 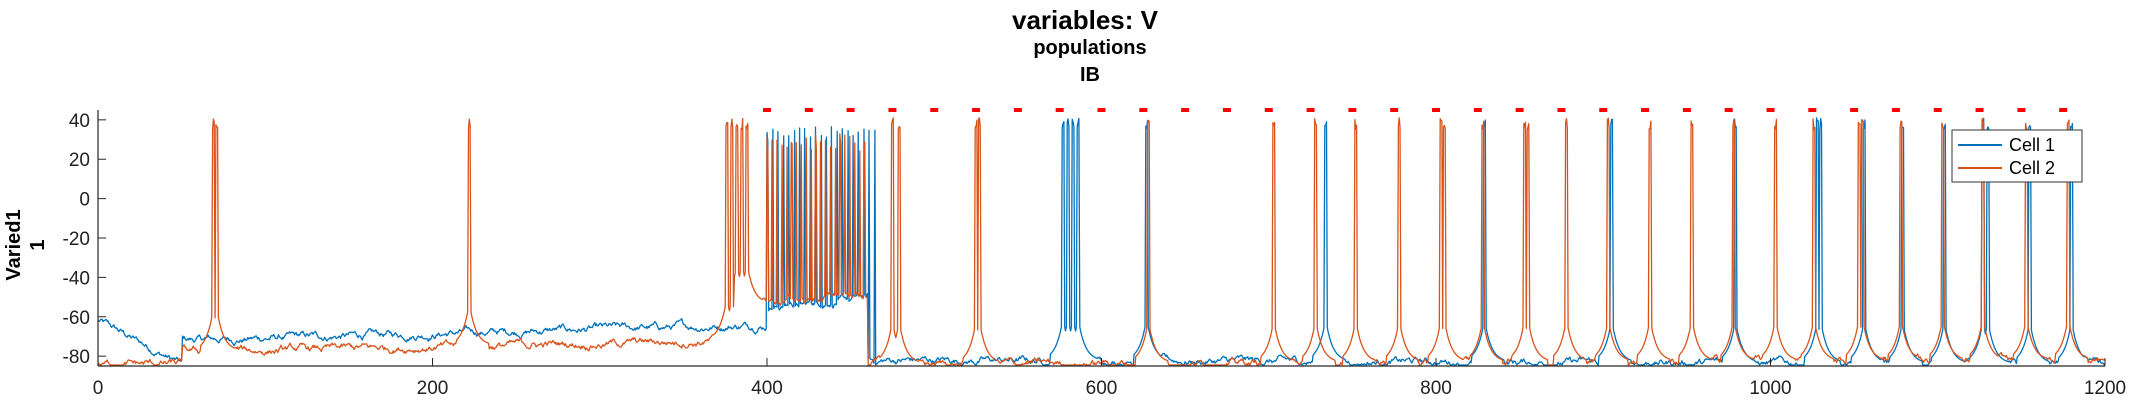 I want to click on y-tick-label-20: 20, so click(x=79, y=160).